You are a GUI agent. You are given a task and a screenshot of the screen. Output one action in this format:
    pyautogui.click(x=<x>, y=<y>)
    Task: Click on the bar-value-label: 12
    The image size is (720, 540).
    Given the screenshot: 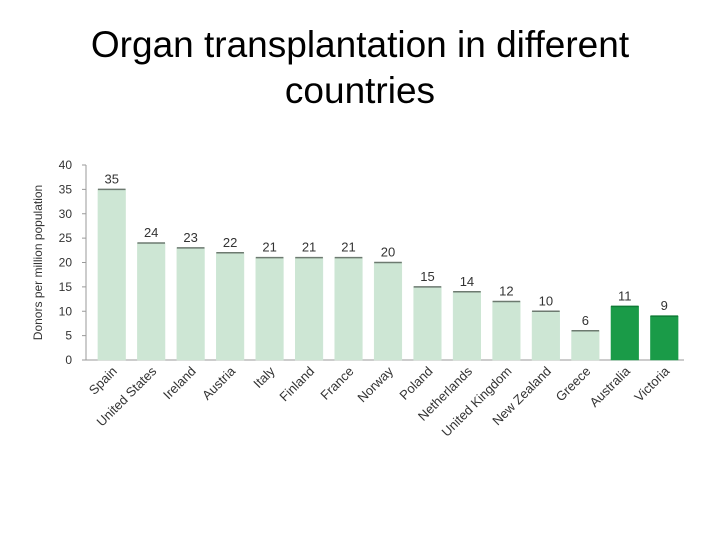 What is the action you would take?
    pyautogui.click(x=506, y=291)
    